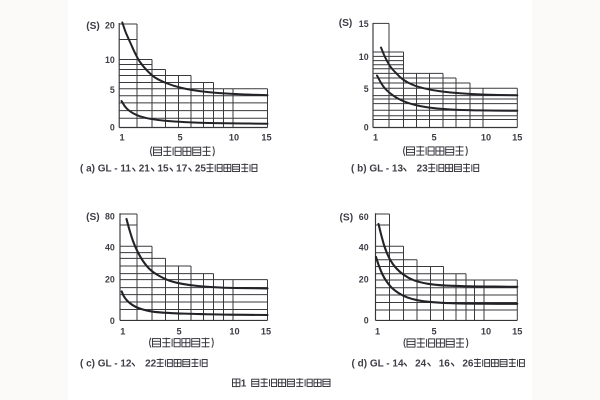 This screenshot has height=400, width=600. What do you see at coordinates (151, 364) in the screenshot?
I see `svg-text: 22` at bounding box center [151, 364].